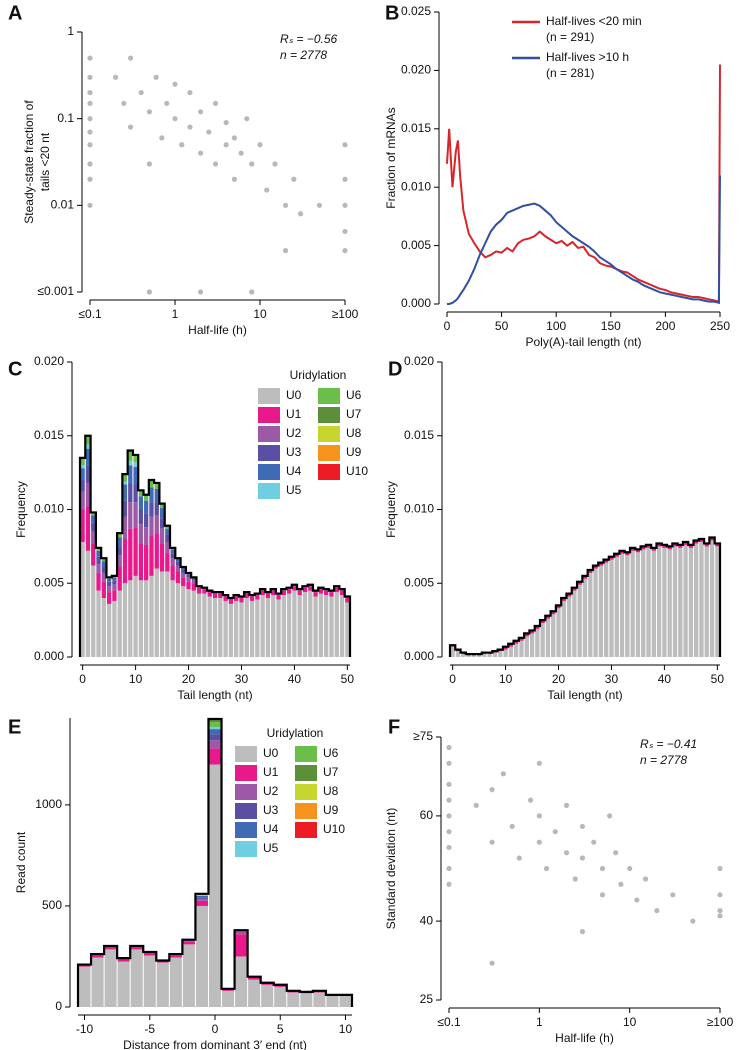  What do you see at coordinates (584, 1038) in the screenshot?
I see `x-axis-label: Half-life (h)` at bounding box center [584, 1038].